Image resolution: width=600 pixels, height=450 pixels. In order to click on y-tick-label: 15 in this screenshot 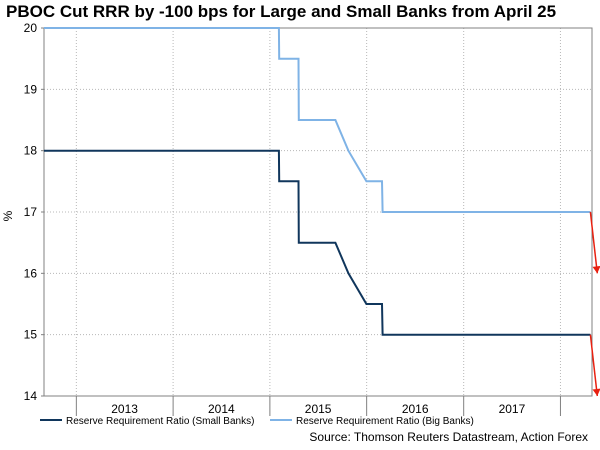, I will do `click(31, 335)`.